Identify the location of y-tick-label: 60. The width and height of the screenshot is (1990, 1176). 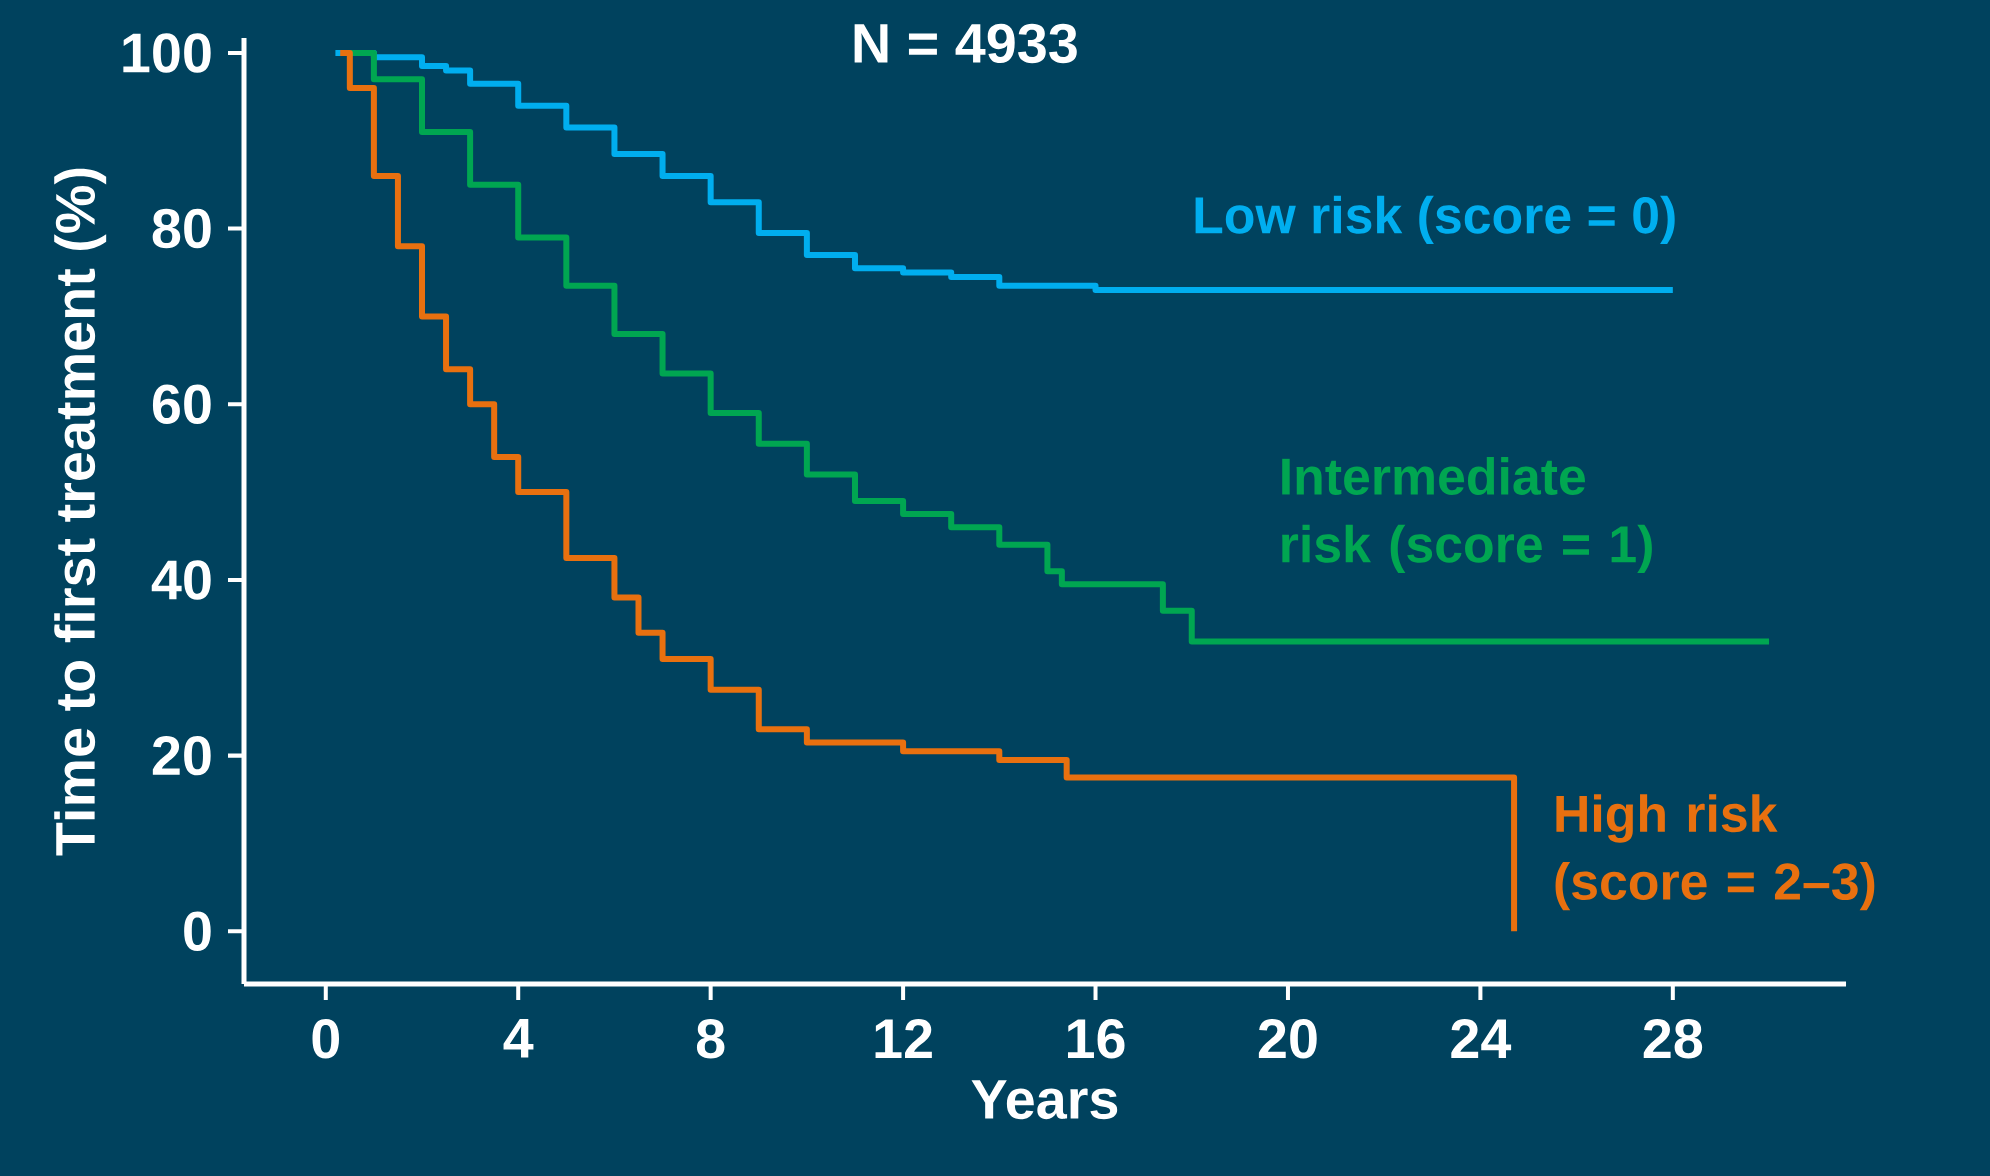
(181, 404).